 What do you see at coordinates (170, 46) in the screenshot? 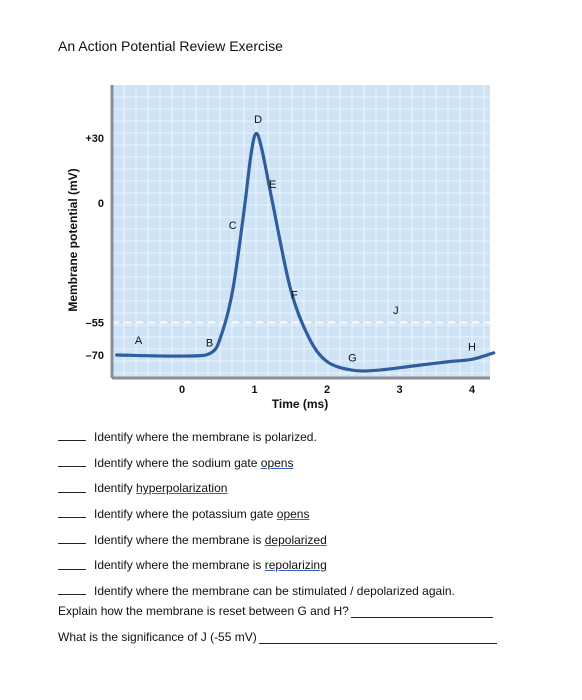
I see `page-title: An Action Potential Review Exercise` at bounding box center [170, 46].